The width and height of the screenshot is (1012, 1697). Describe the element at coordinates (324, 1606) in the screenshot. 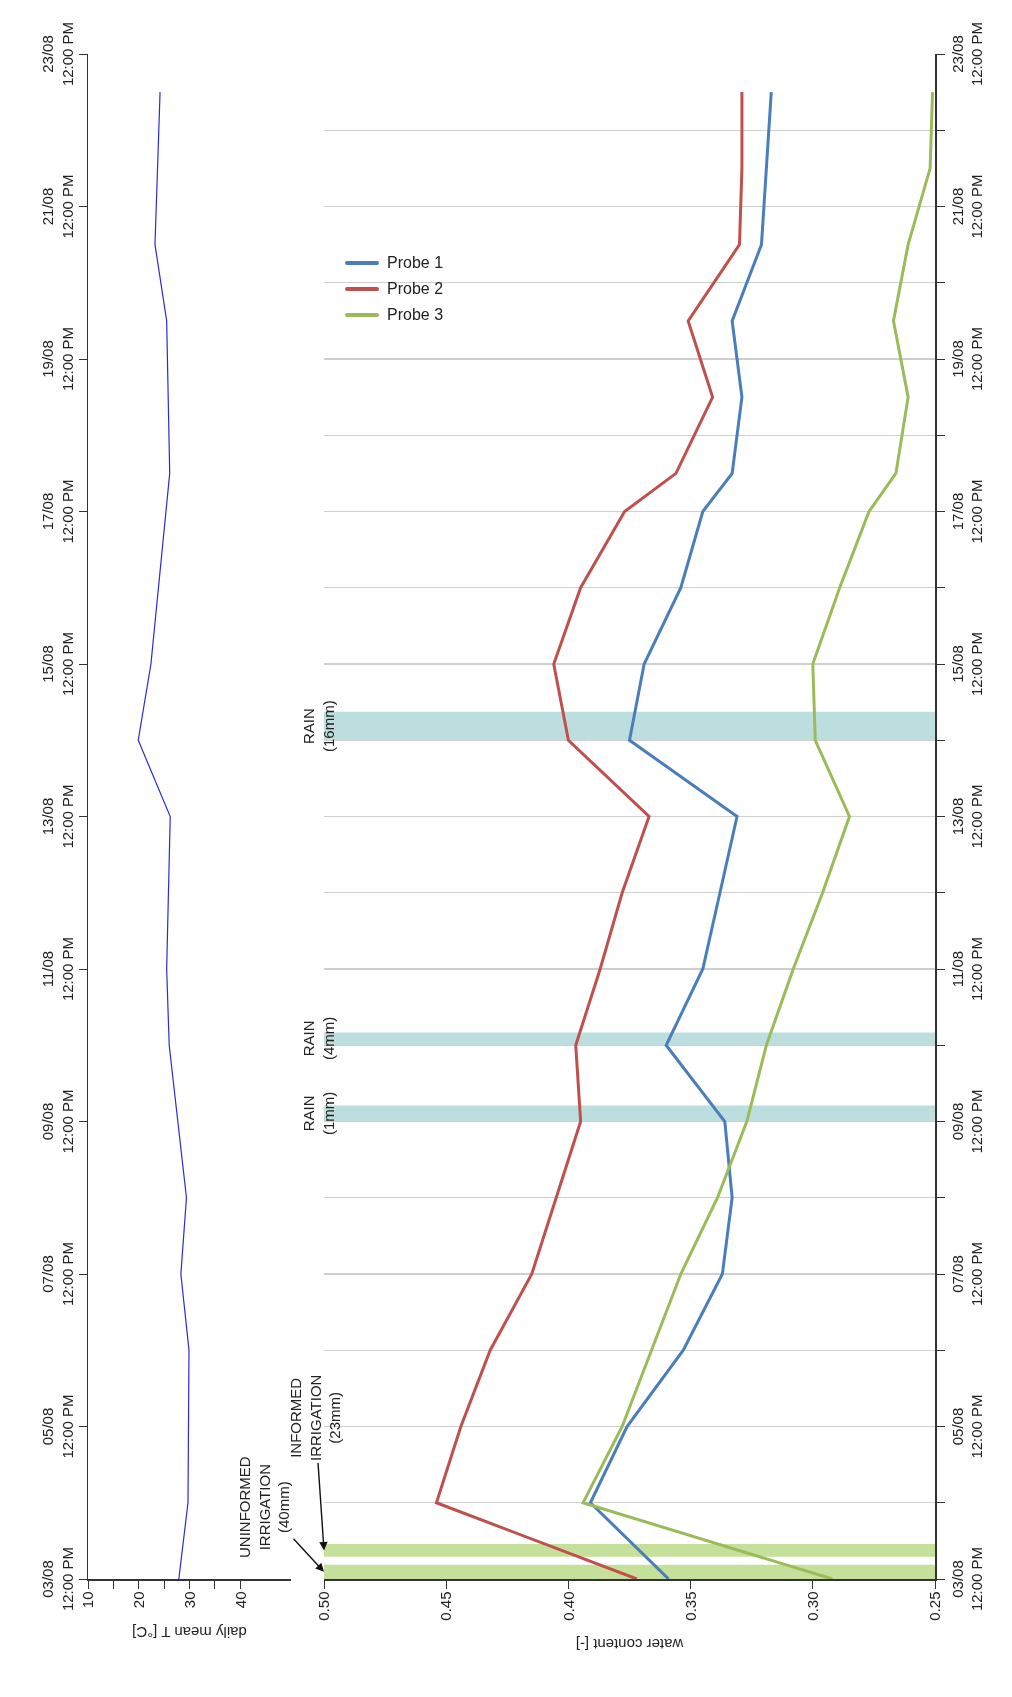

I see `x-tick-label: 0.50` at that location.